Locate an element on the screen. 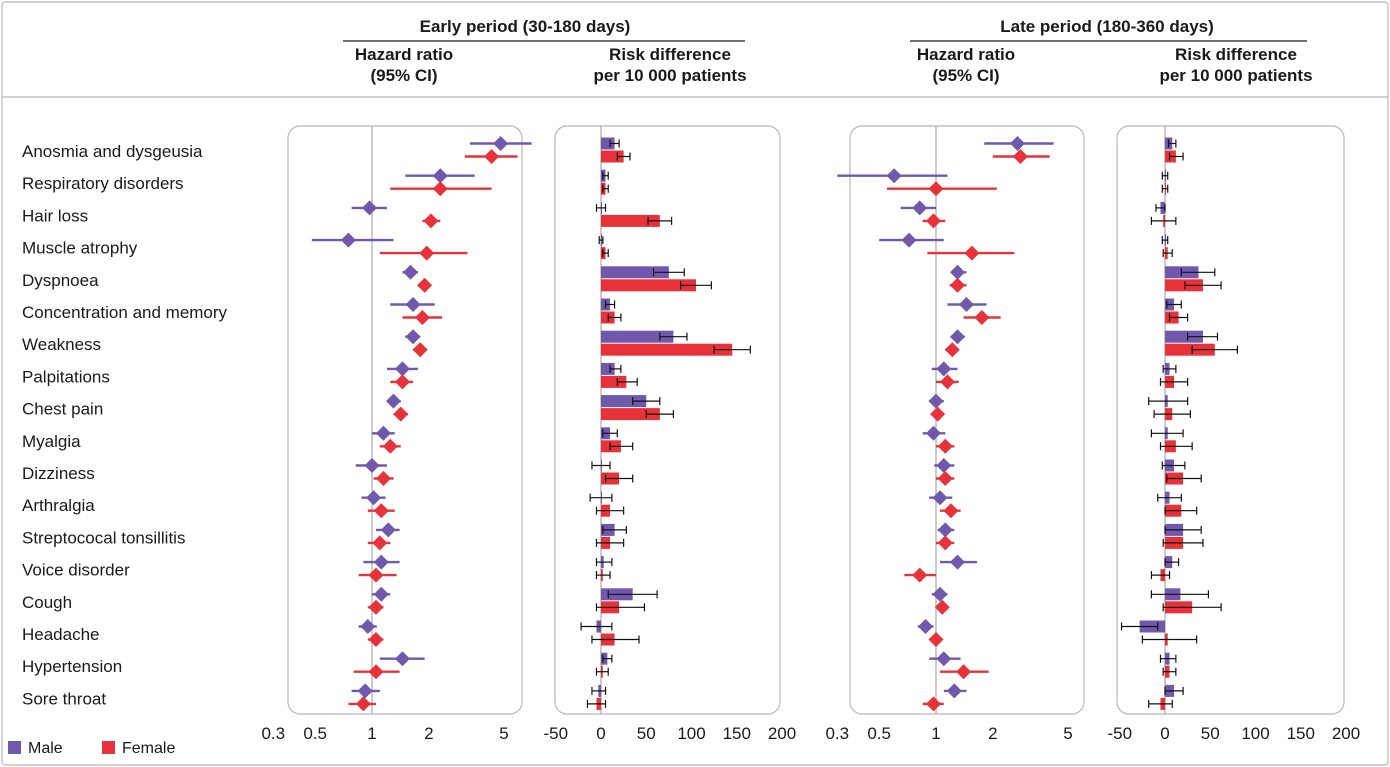  early-period-title: Early period (30-180 days) is located at coordinates (525, 26).